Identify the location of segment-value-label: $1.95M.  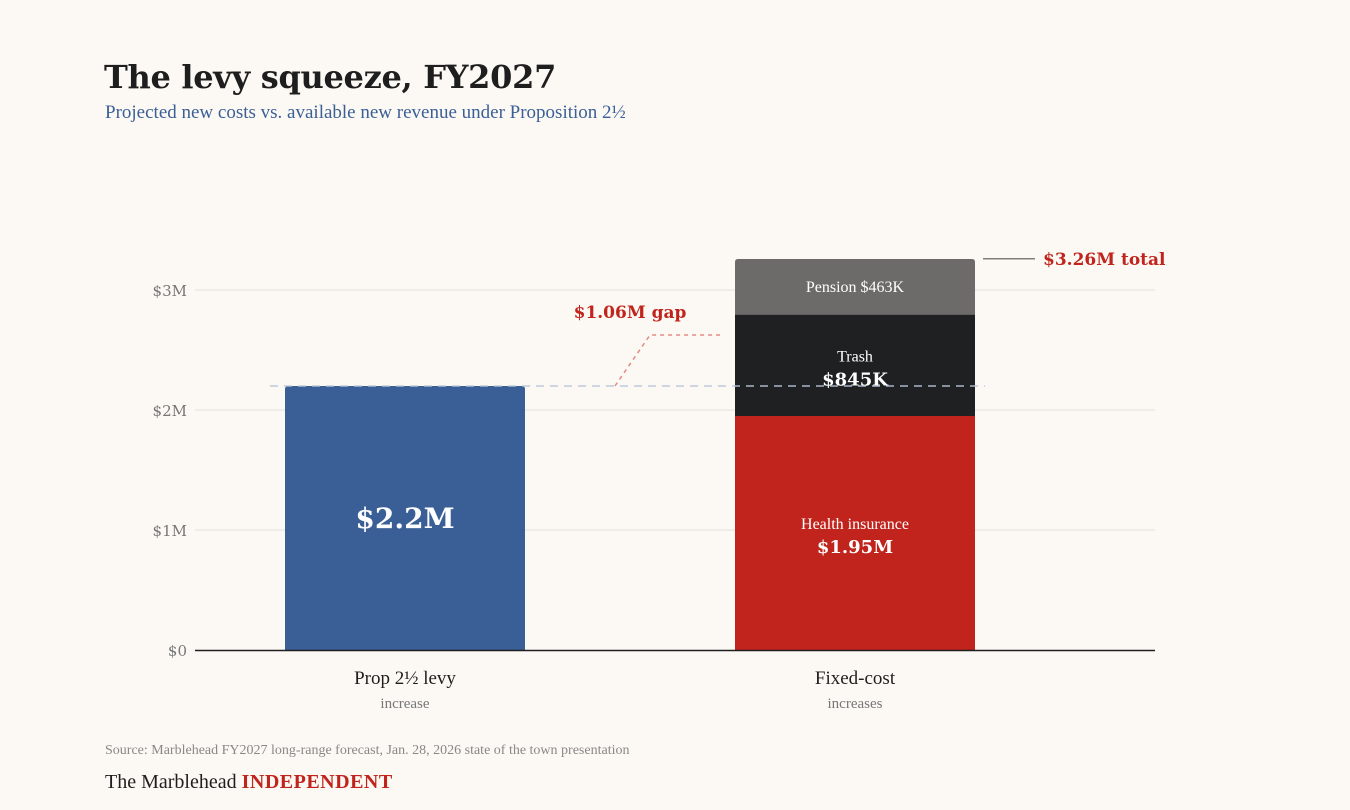
(855, 547).